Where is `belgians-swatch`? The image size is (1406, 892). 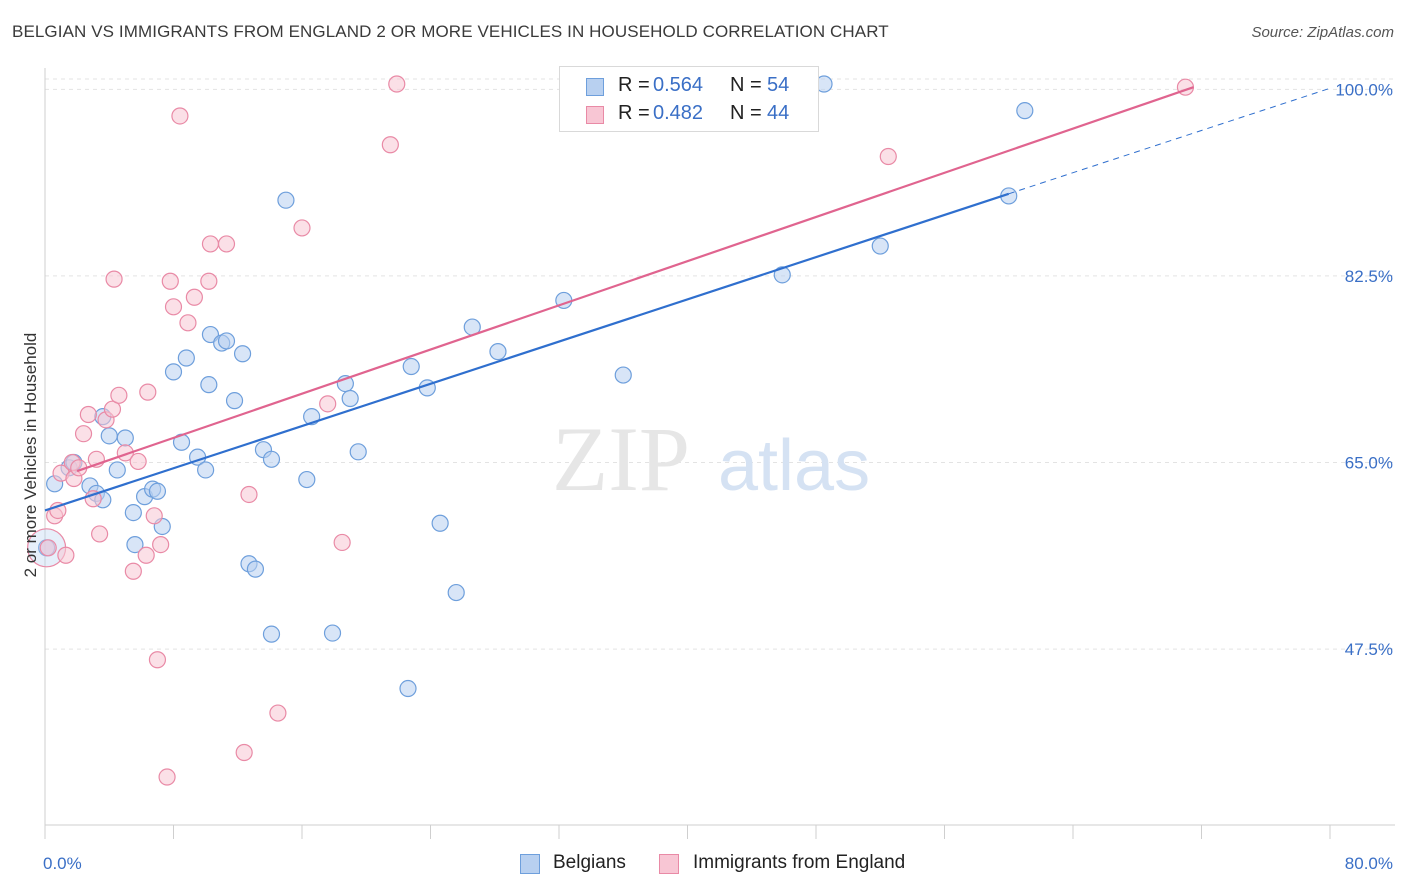 belgians-swatch is located at coordinates (595, 87).